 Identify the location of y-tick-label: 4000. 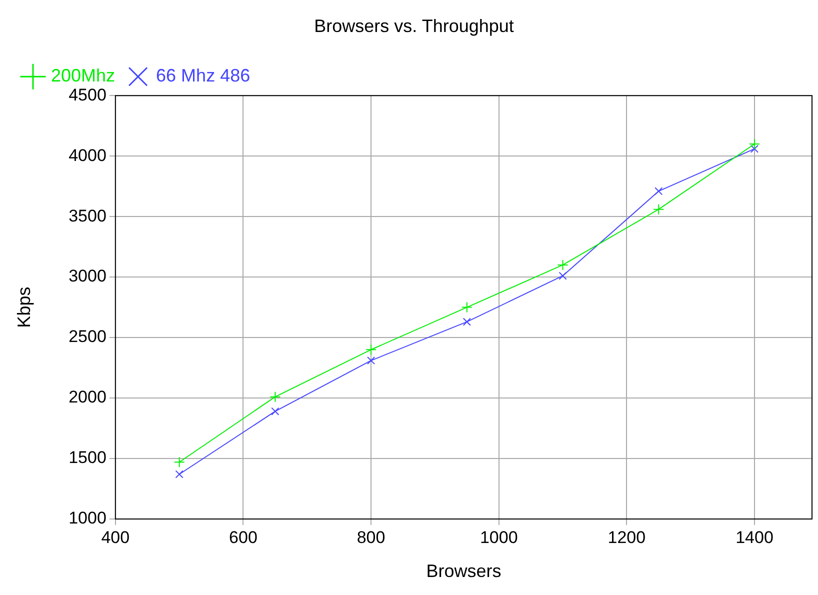
(87, 155).